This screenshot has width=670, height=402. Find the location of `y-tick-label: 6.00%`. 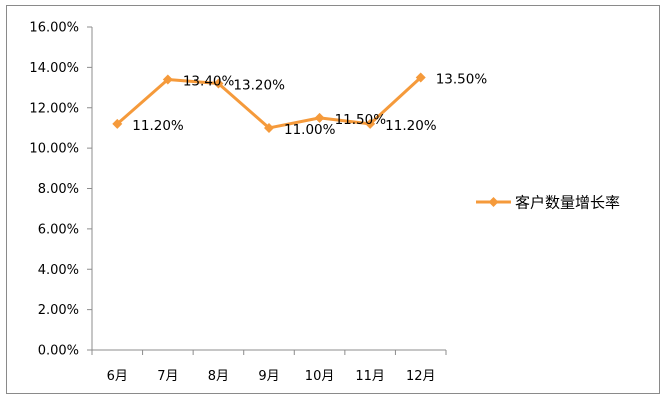

y-tick-label: 6.00% is located at coordinates (58, 229).